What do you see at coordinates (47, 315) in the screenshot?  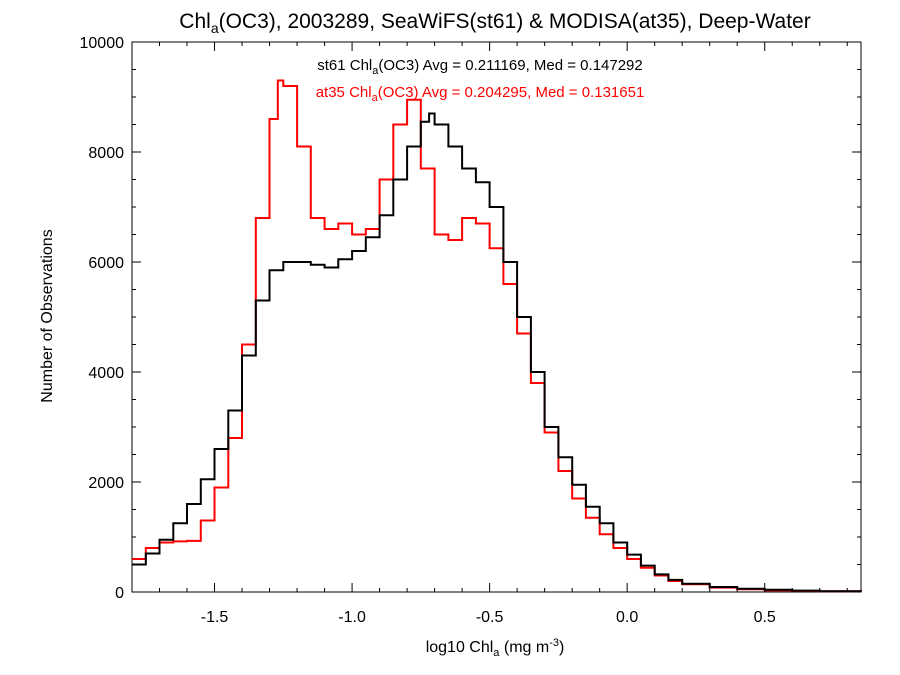 I see `y-axis-label: Number of Observations` at bounding box center [47, 315].